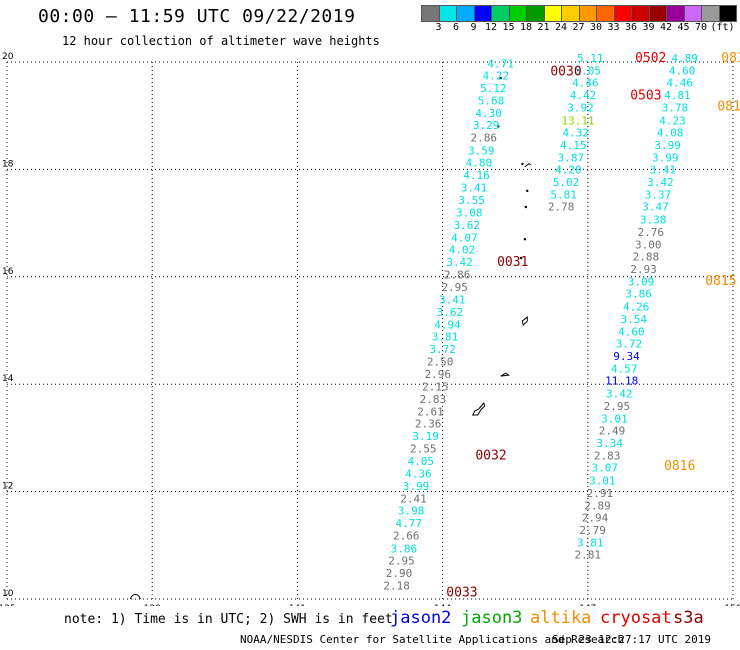 The width and height of the screenshot is (740, 650). What do you see at coordinates (473, 27) in the screenshot?
I see `colorbar-label: 9` at bounding box center [473, 27].